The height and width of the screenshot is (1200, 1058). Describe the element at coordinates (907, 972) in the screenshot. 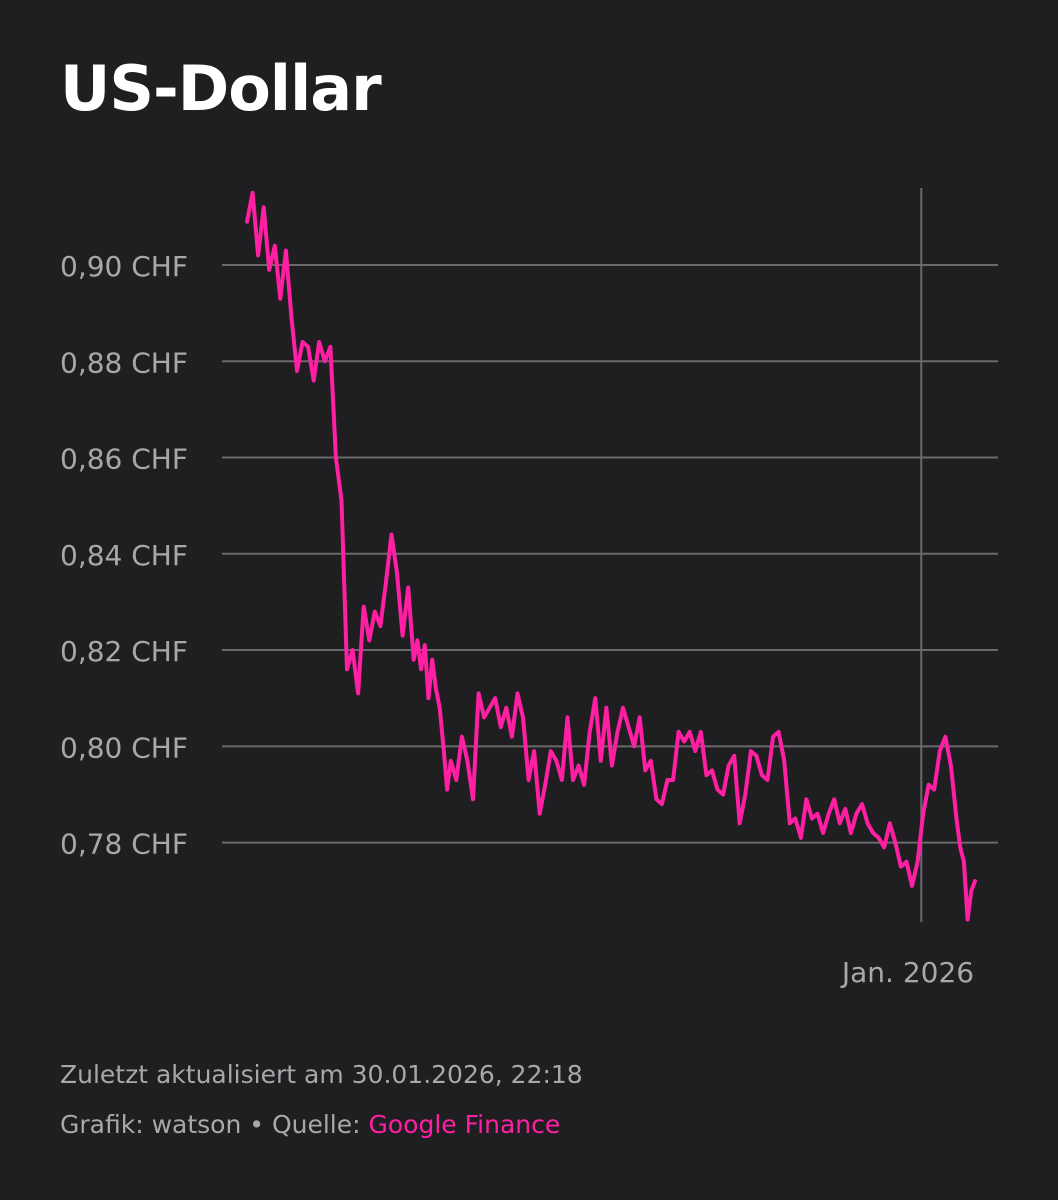

I see `x-marker-label: Jan. 2026` at that location.